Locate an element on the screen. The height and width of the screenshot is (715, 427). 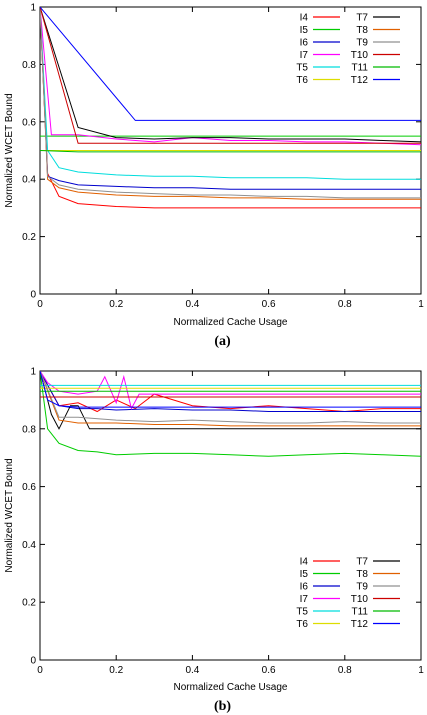
series-line-i7 is located at coordinates (230, 391).